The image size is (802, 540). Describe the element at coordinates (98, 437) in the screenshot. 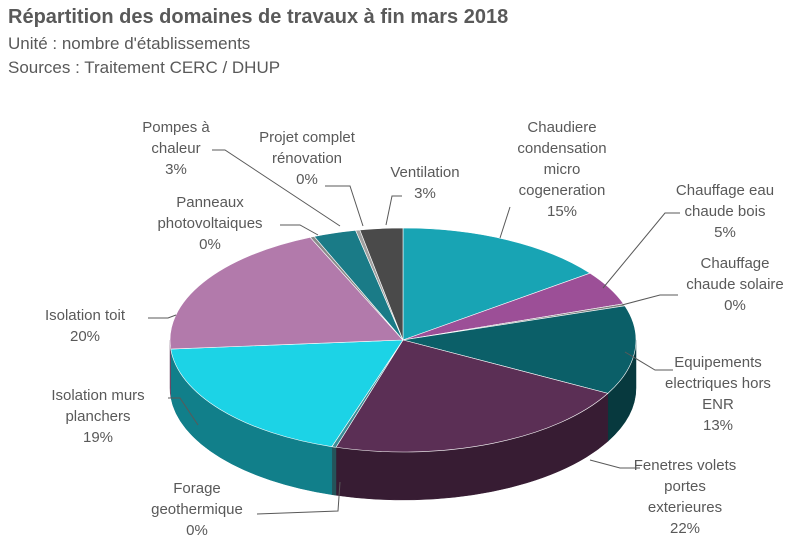

I see `value-label: 19%` at that location.